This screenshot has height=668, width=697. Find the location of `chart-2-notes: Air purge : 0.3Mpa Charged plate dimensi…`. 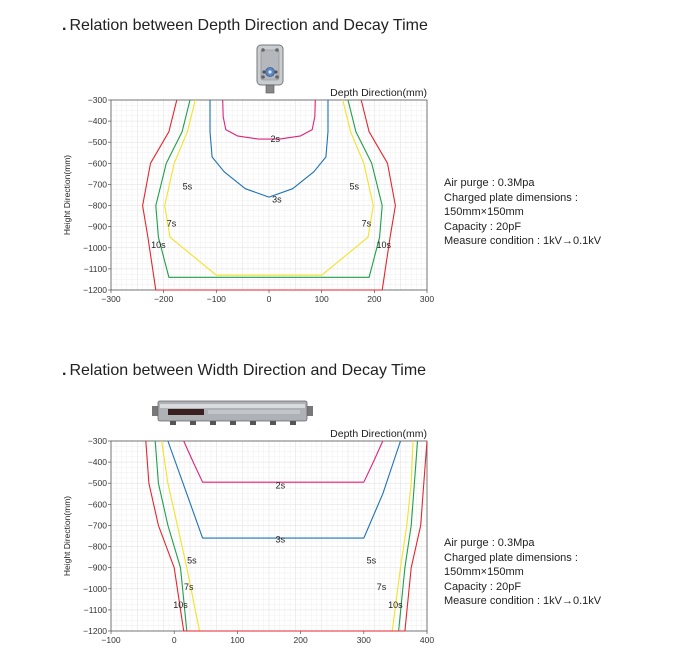

chart-2-notes: Air purge : 0.3Mpa Charged plate dimensi… is located at coordinates (522, 572).